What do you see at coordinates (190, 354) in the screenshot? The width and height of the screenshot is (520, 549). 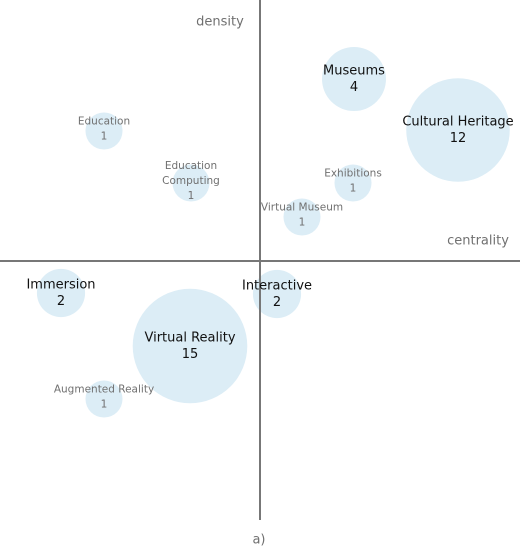 I see `node-count: 15` at bounding box center [190, 354].